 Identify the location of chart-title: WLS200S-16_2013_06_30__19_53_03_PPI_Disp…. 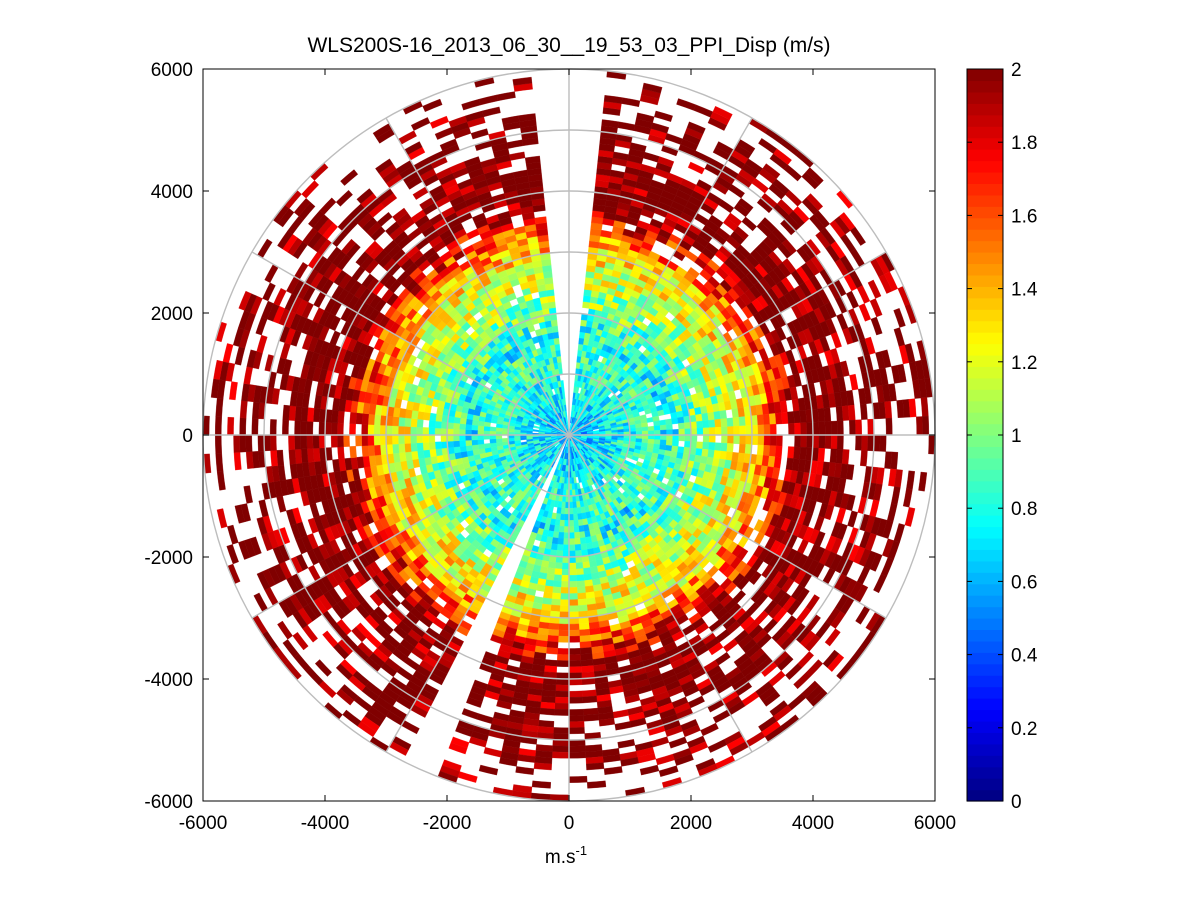
(568, 45).